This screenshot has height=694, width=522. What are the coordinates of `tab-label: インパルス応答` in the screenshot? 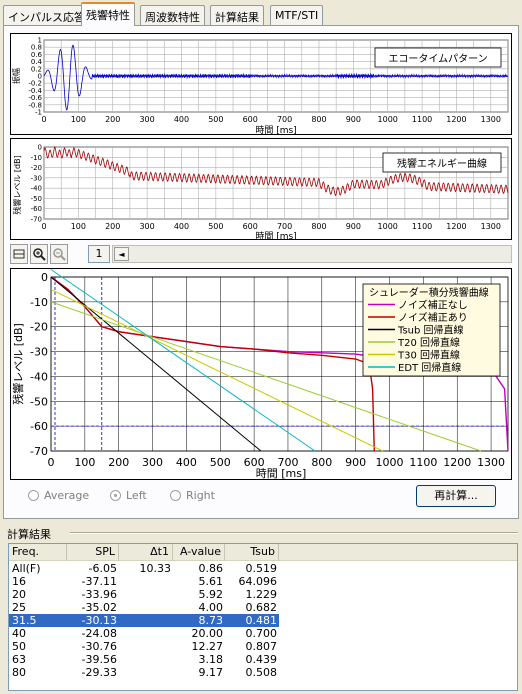 It's located at (46, 17).